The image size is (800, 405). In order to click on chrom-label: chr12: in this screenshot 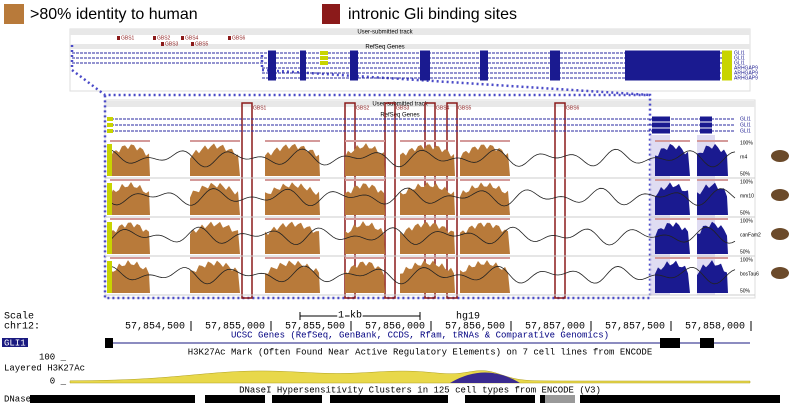, I will do `click(22, 327)`.